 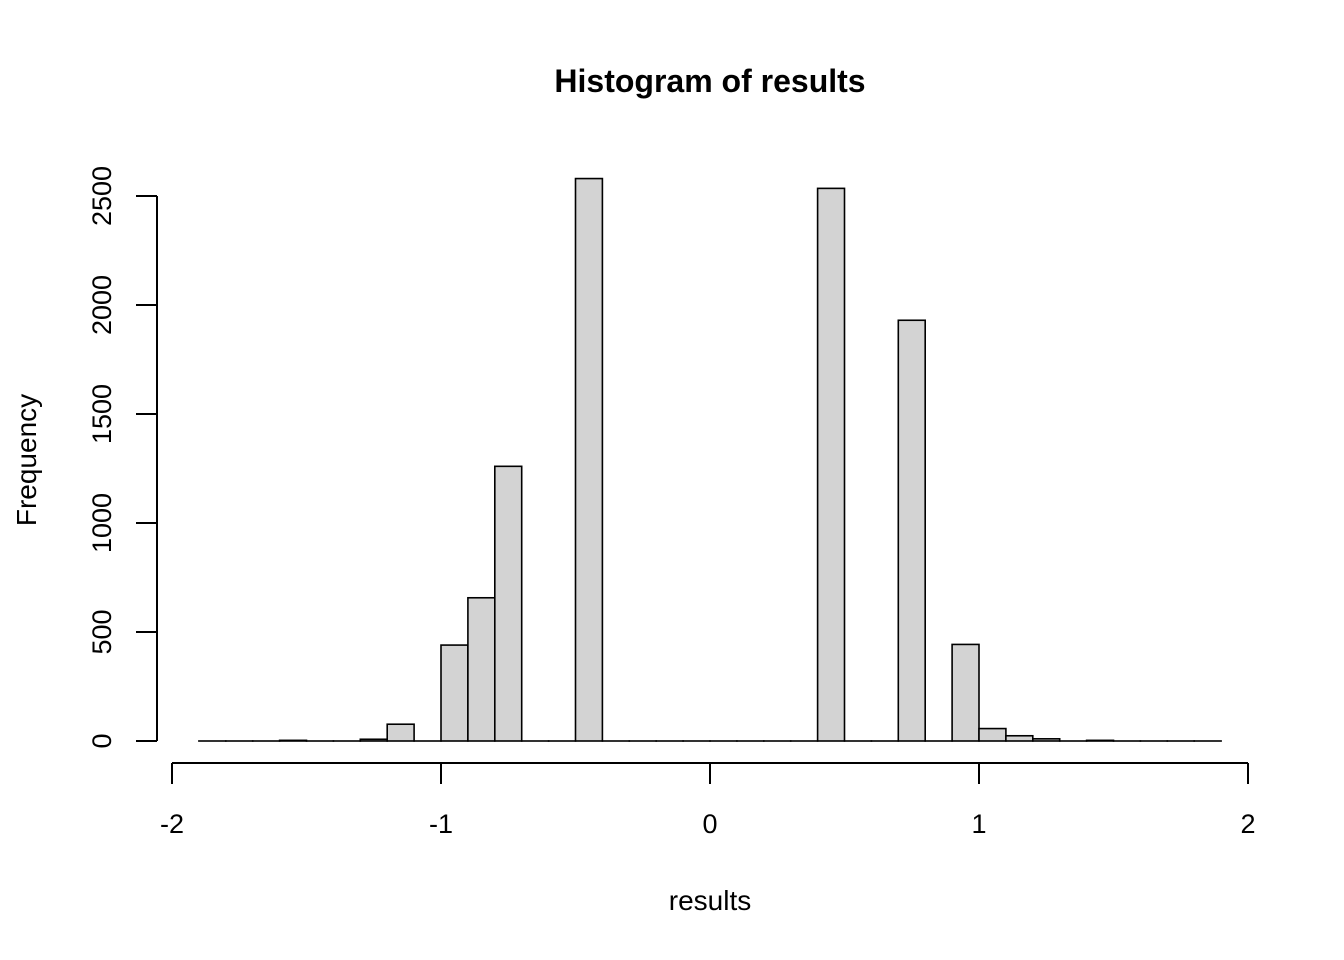 I want to click on x-axis: -2 -1 0 1 2, so click(x=708, y=800).